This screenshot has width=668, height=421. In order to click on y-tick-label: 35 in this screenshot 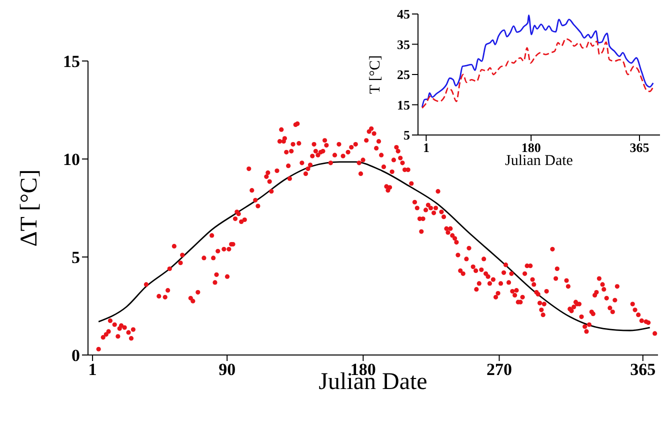, I will do `click(403, 44)`.